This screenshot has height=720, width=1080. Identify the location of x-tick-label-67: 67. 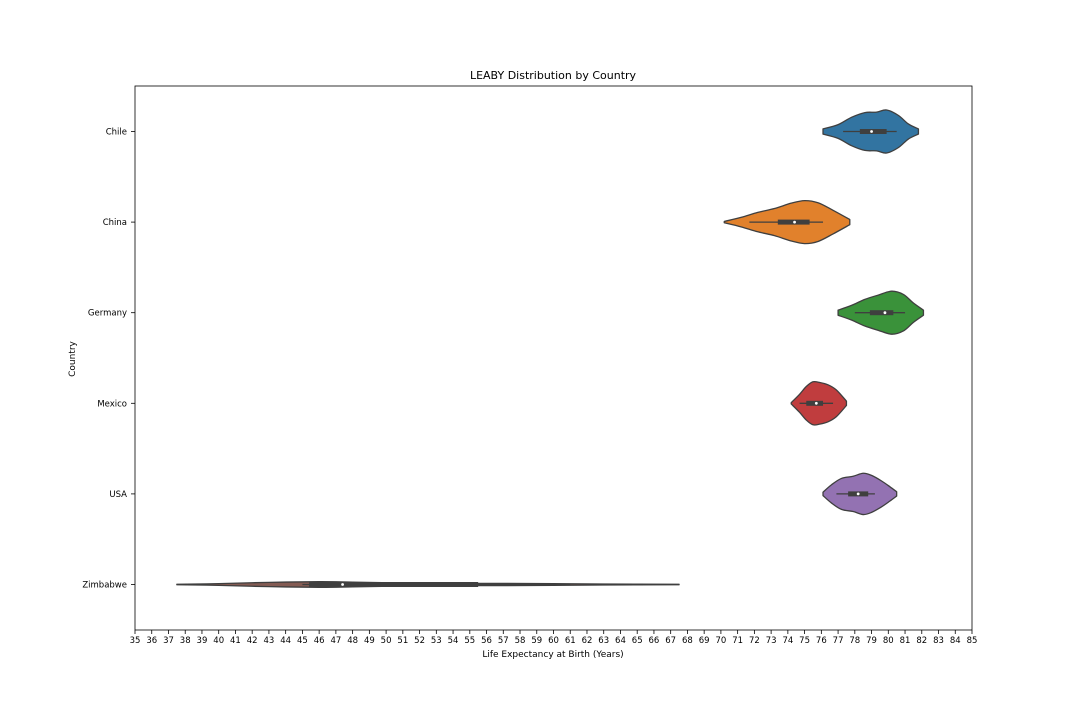
(670, 641).